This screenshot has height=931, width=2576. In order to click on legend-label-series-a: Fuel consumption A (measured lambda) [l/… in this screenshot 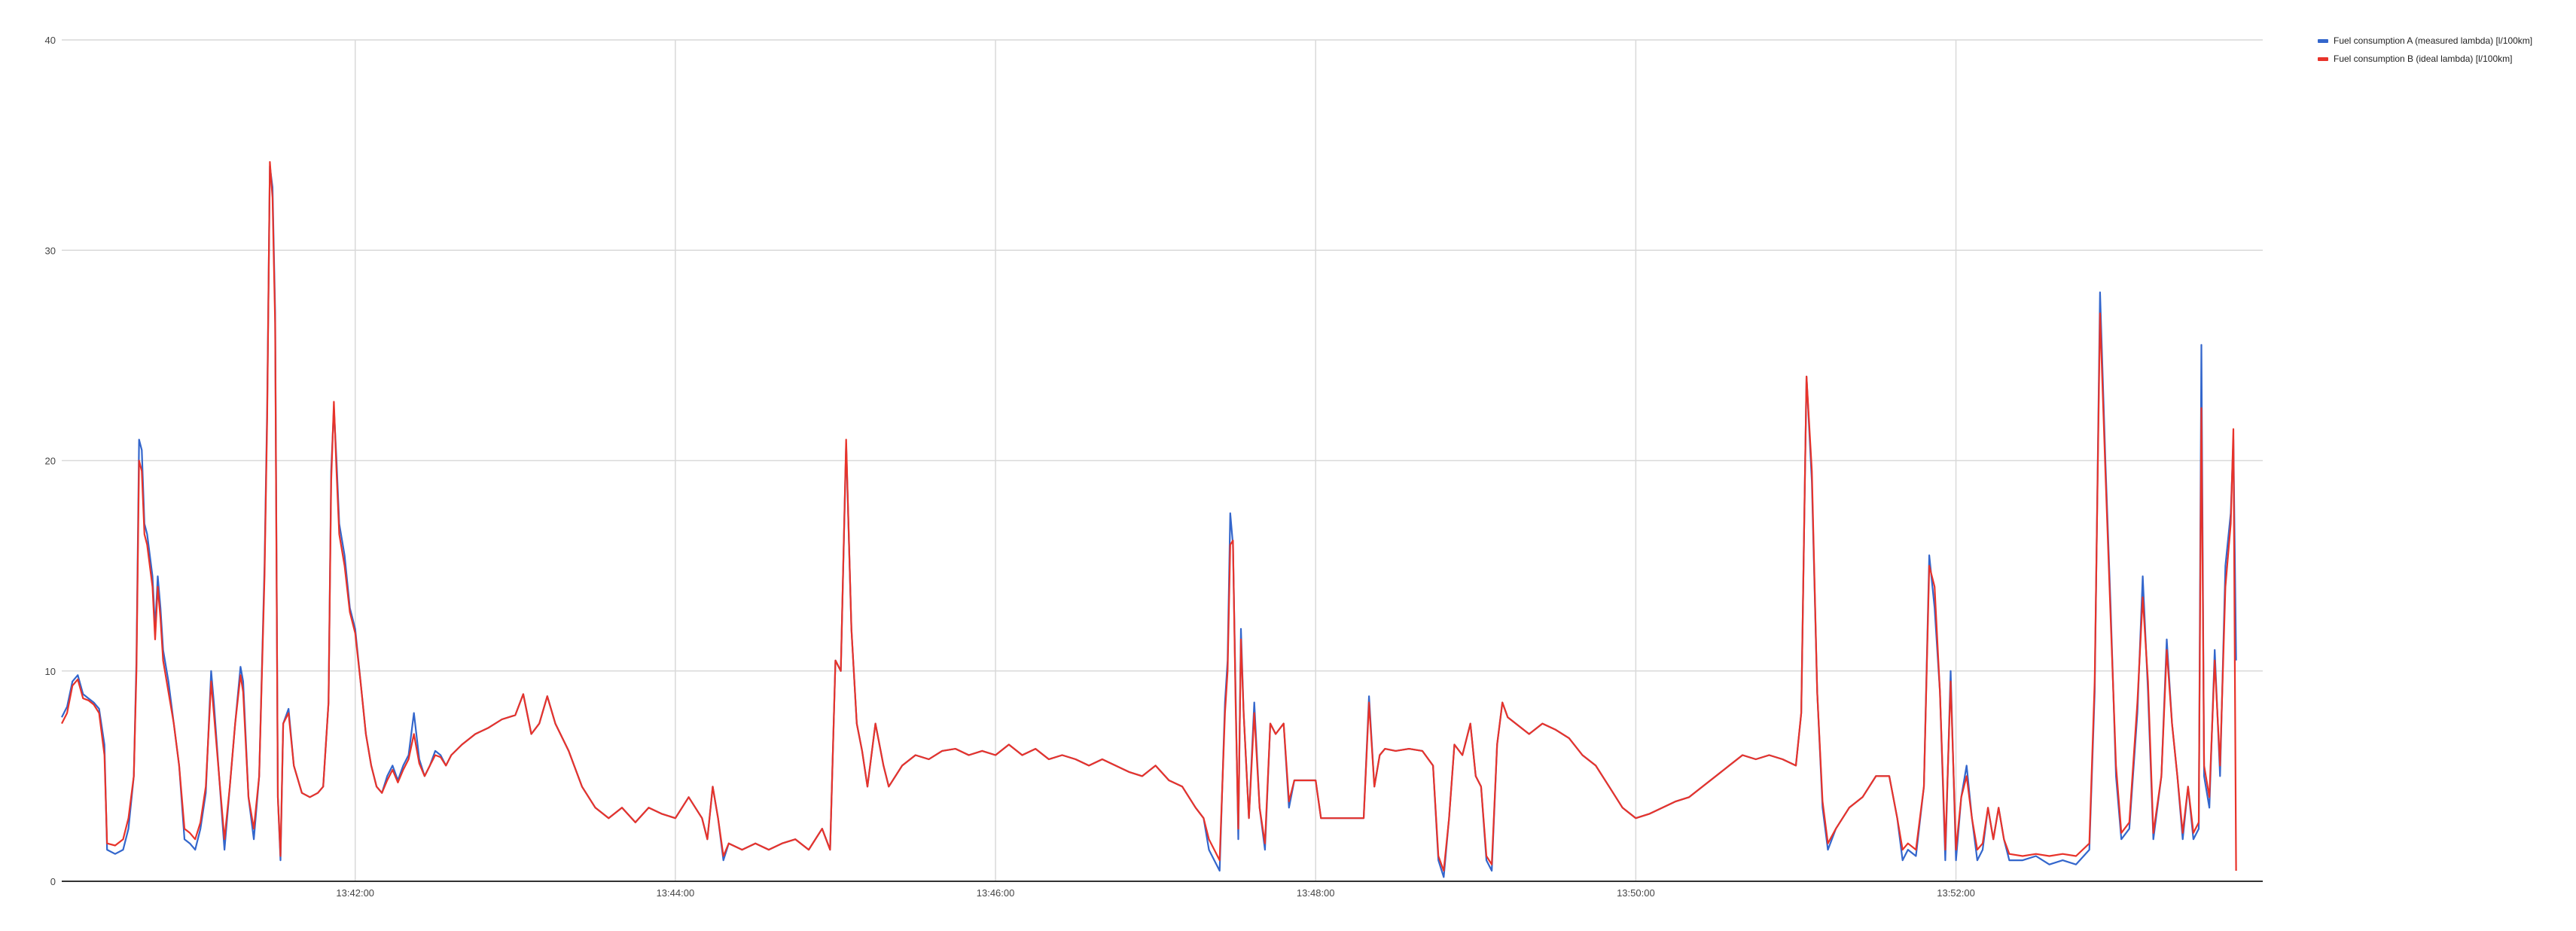, I will do `click(2433, 40)`.